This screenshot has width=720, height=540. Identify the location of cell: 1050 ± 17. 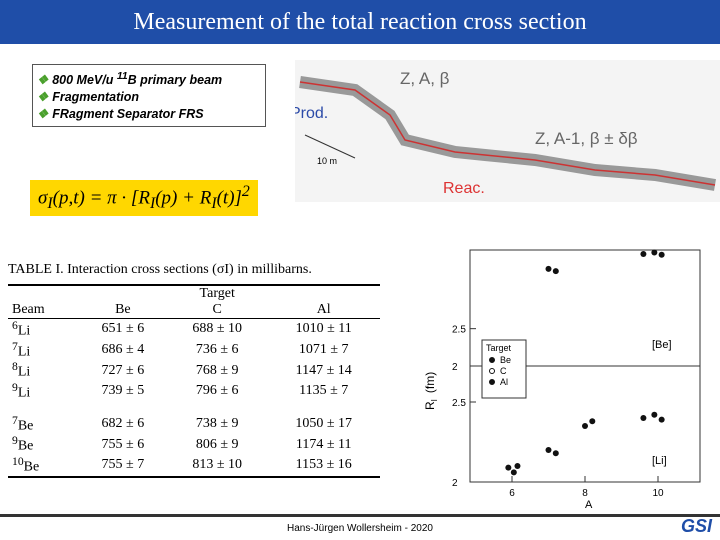
(324, 423).